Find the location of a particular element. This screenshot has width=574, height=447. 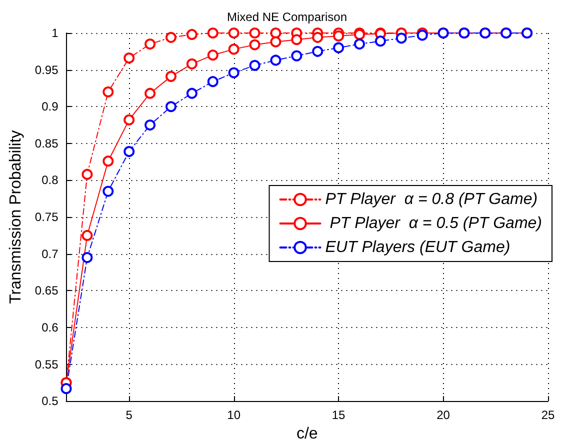

y-tick-label: 0.85 is located at coordinates (46, 143).